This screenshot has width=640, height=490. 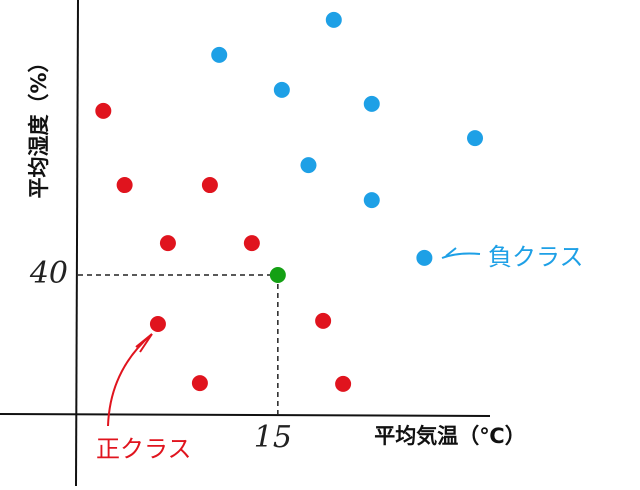 I want to click on annotation-label: 負クラス, so click(x=536, y=257).